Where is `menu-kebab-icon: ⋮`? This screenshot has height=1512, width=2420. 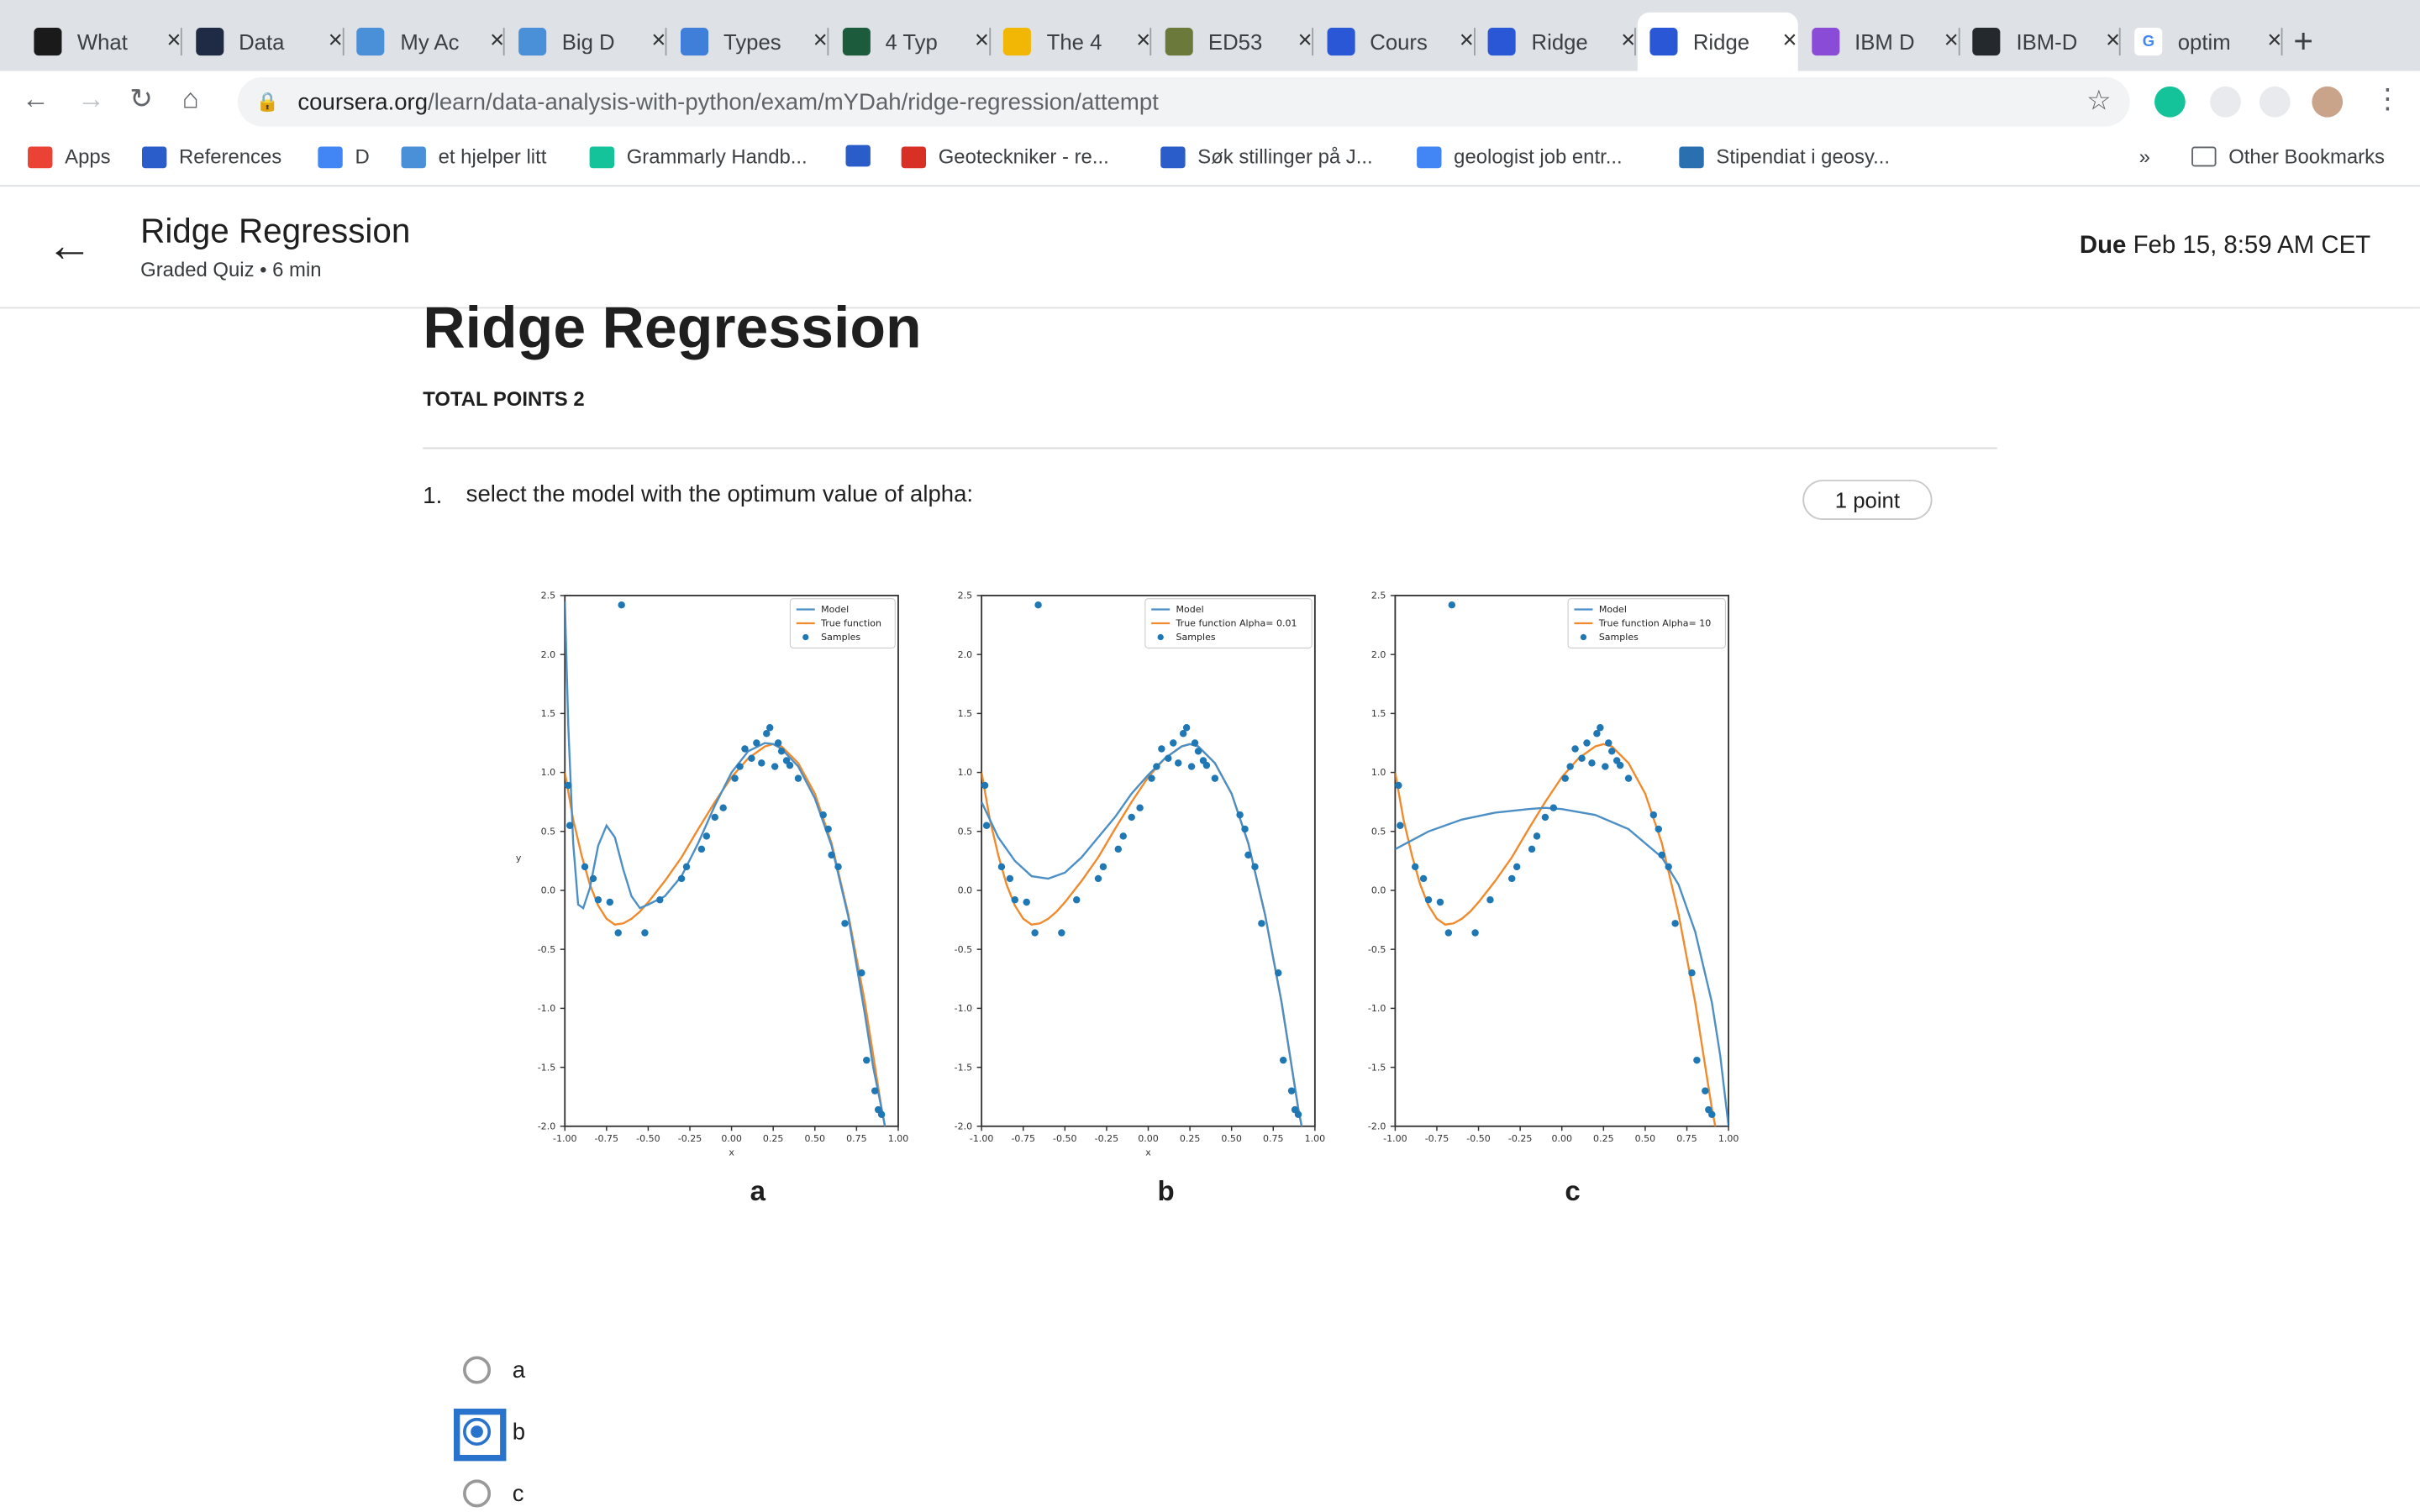
menu-kebab-icon: ⋮ is located at coordinates (2388, 98).